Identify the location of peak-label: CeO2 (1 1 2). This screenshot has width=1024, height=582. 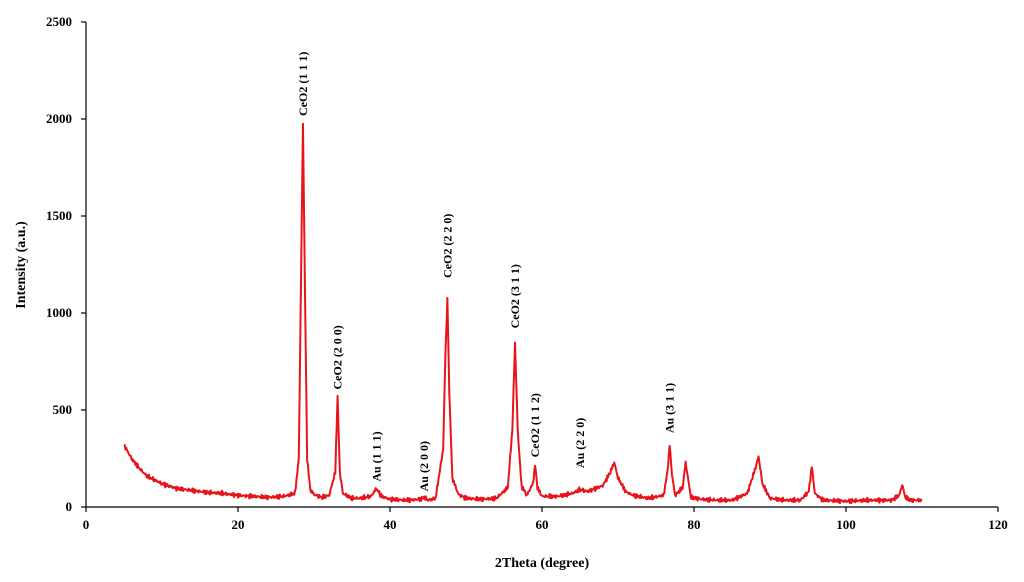
(535, 425).